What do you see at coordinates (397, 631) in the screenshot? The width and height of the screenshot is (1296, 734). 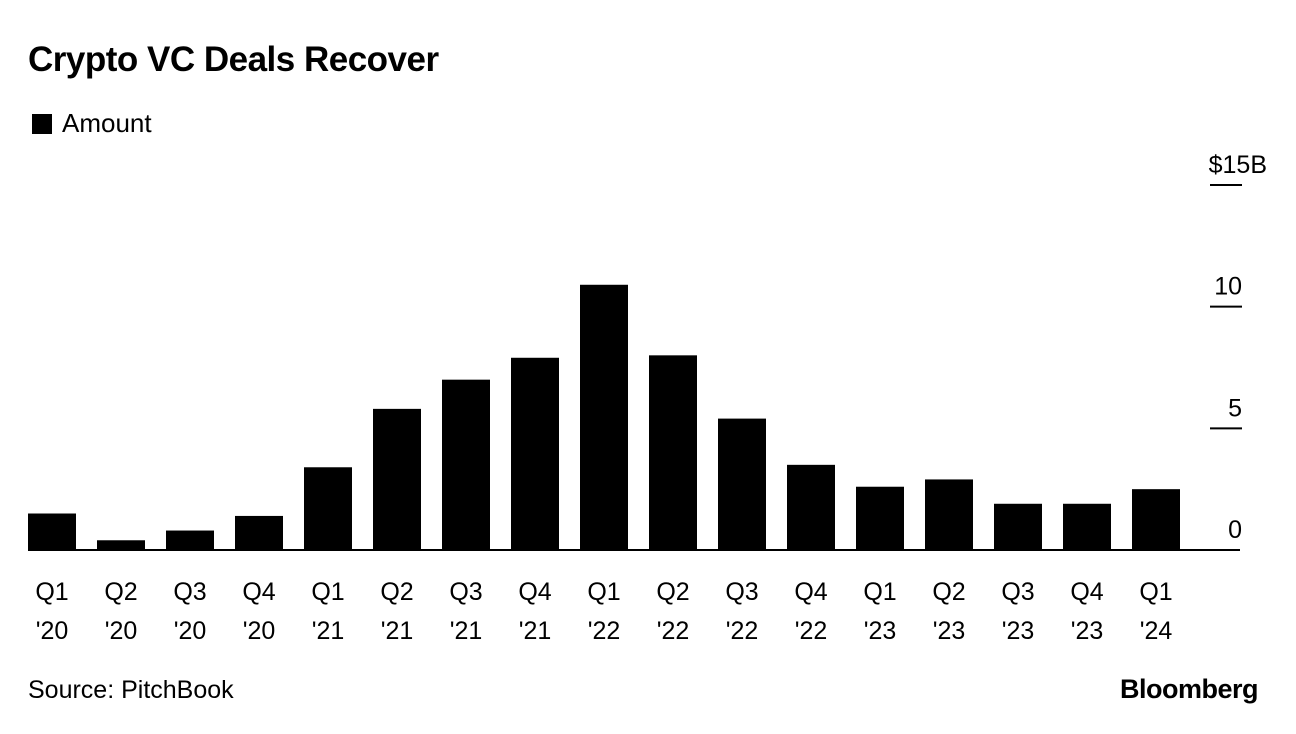 I see `x-tick-label-year-5: '21` at bounding box center [397, 631].